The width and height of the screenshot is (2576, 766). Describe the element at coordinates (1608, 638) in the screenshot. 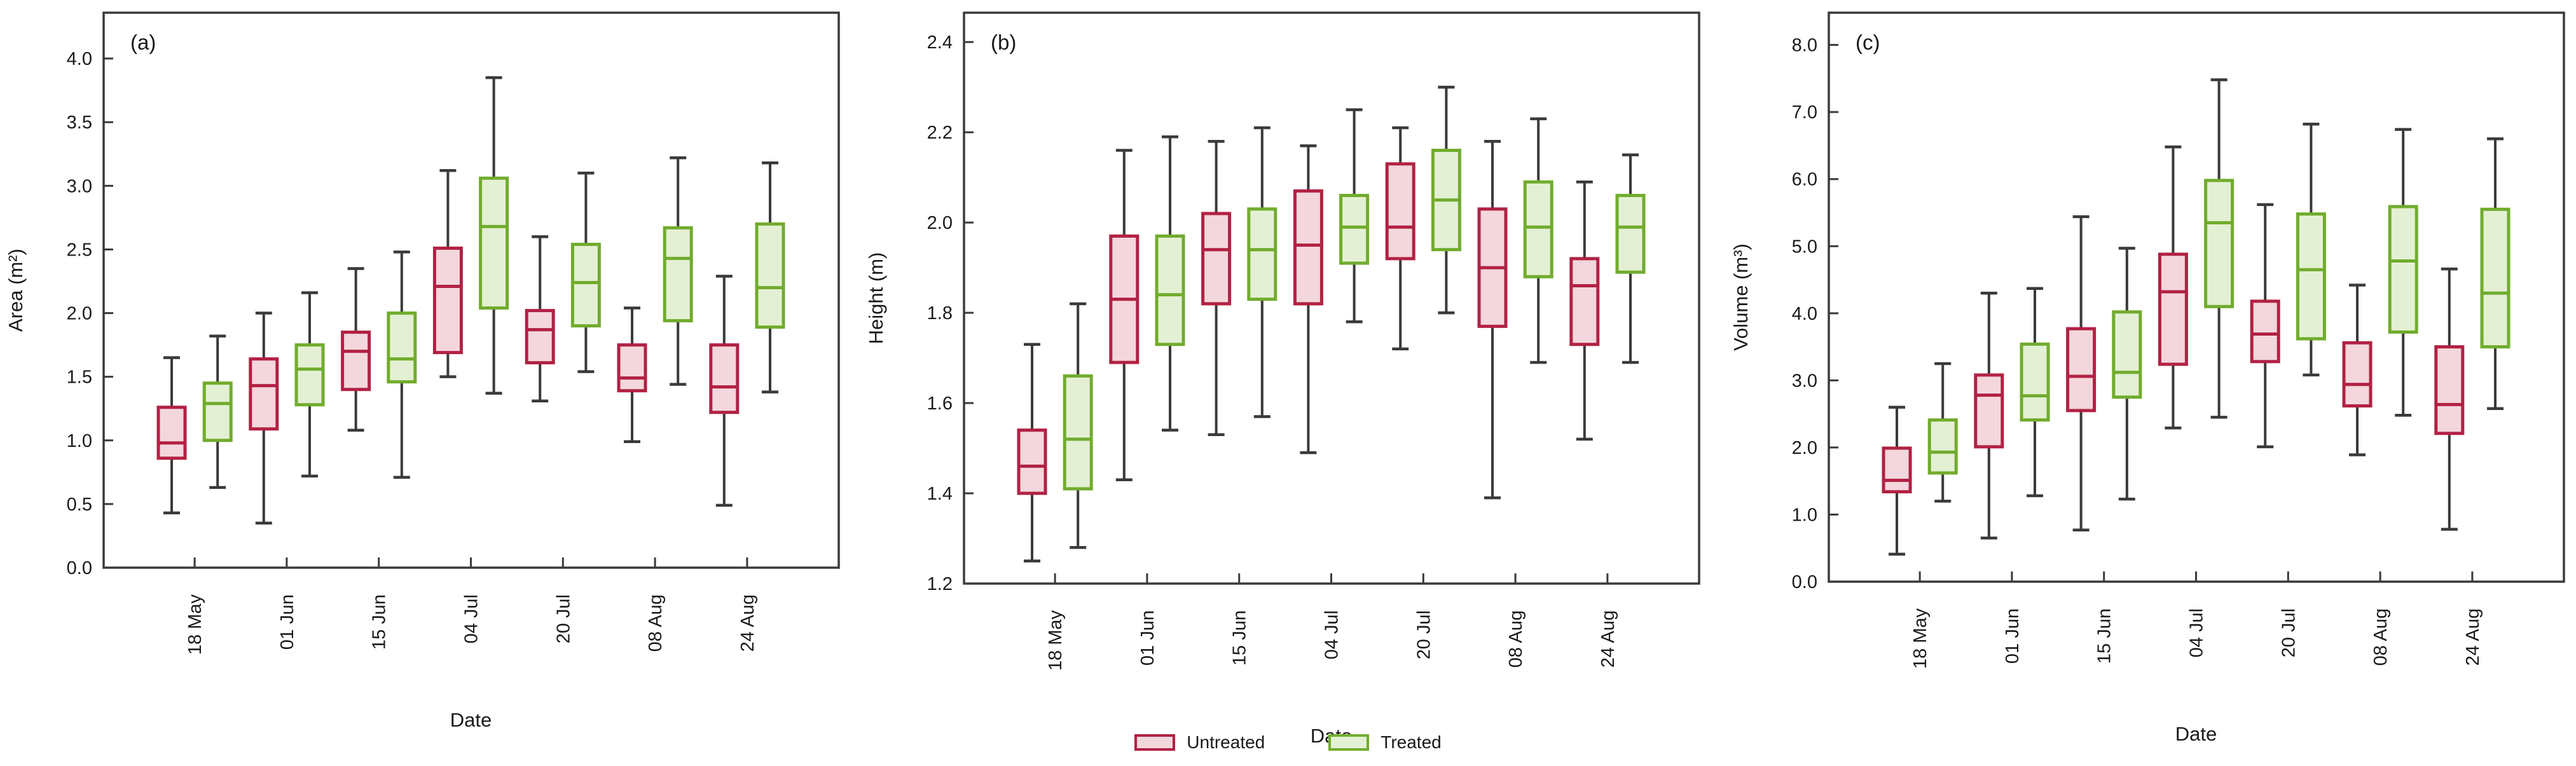

I see `x-tick-label: 24 Aug` at that location.